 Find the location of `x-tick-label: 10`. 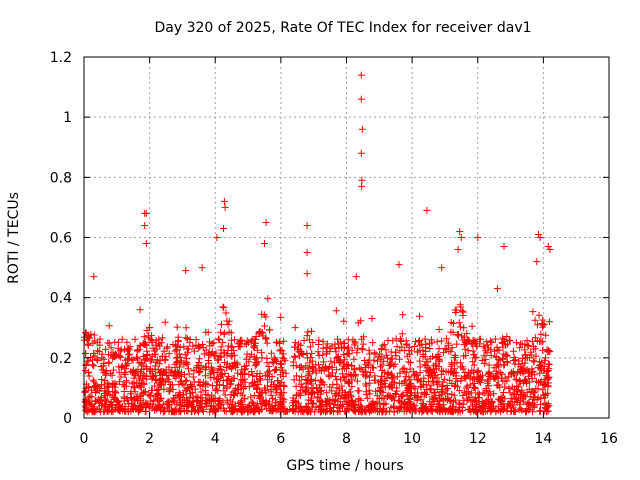

x-tick-label: 10 is located at coordinates (412, 439).